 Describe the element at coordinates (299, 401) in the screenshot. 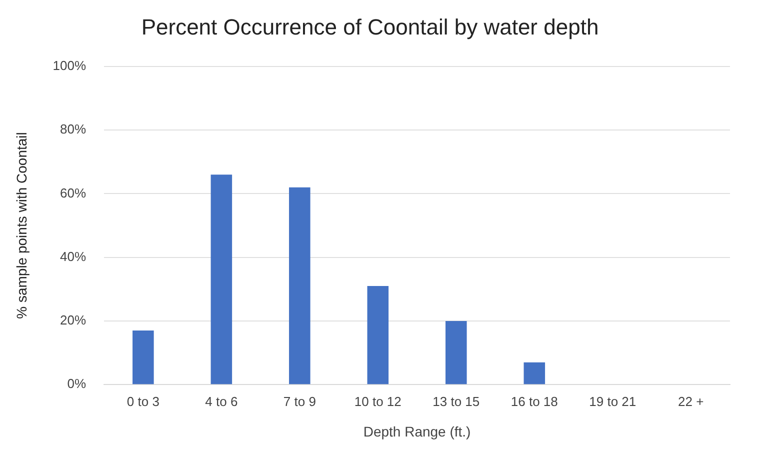

I see `x-tick-label: 7 to 9` at that location.